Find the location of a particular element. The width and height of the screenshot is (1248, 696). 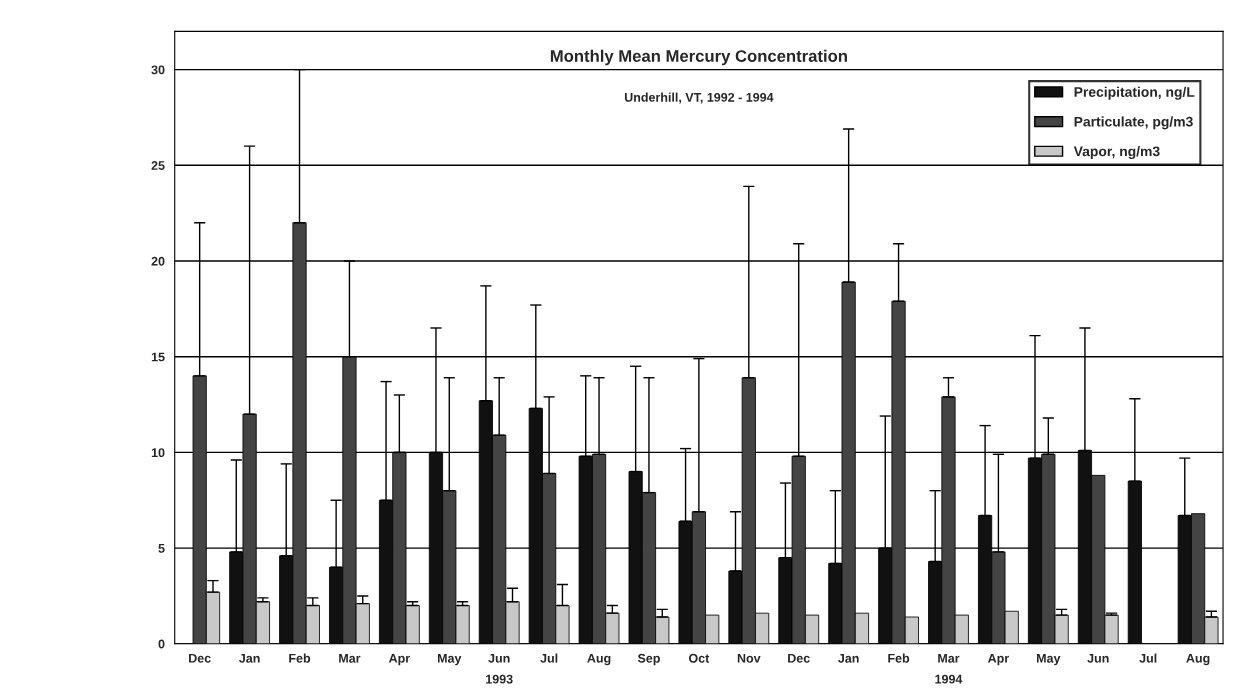

text: Monthly Mean Mercury Concentration is located at coordinates (698, 57).